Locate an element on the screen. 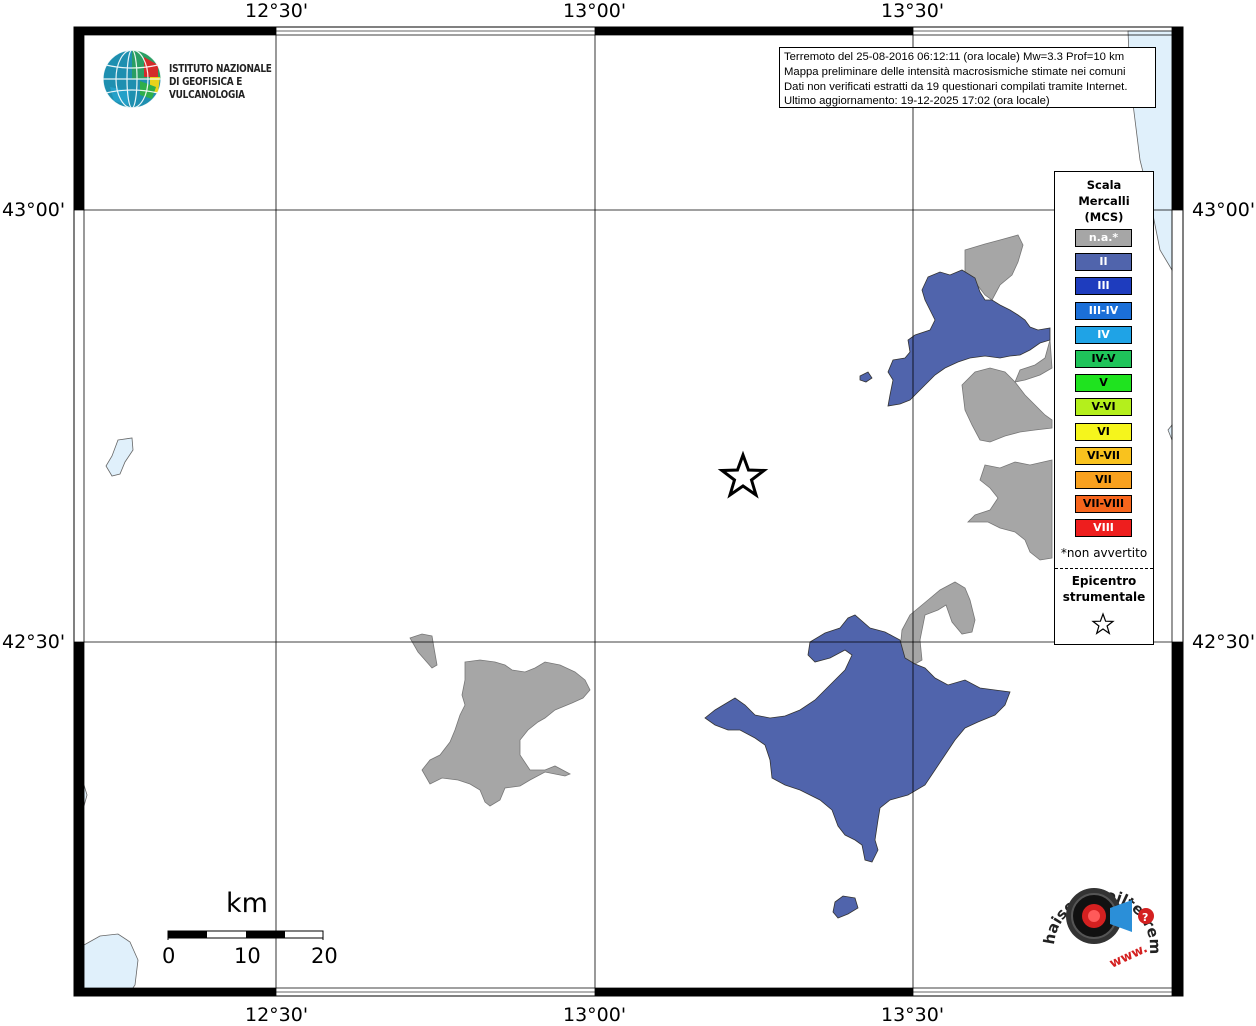  area-intensity-ii-south is located at coordinates (857, 766).